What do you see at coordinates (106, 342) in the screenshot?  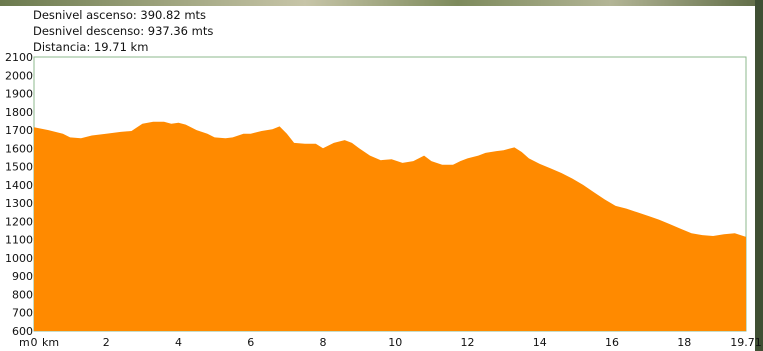 I see `x-tick-label: 2` at bounding box center [106, 342].